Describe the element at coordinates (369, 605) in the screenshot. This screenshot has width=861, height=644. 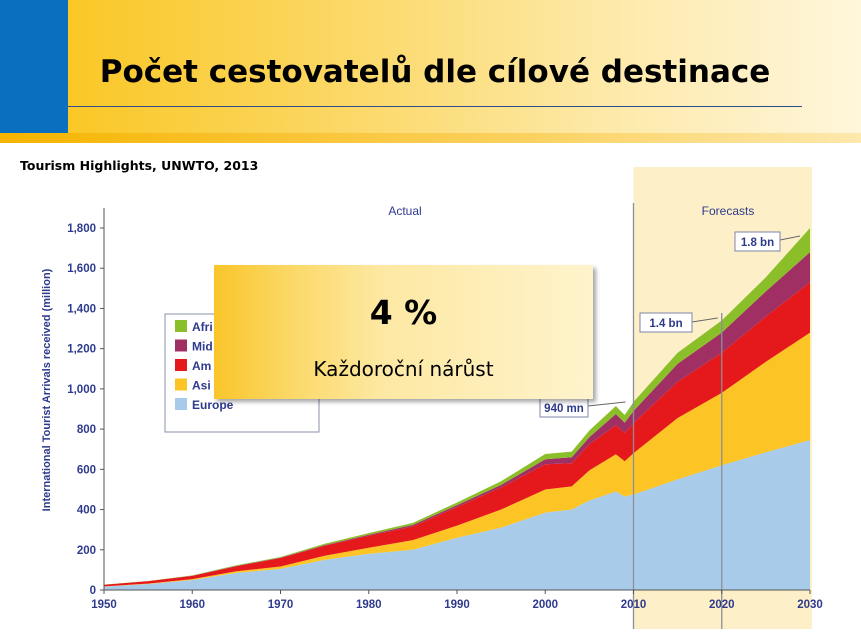
I see `x-tick-label: 1980` at that location.